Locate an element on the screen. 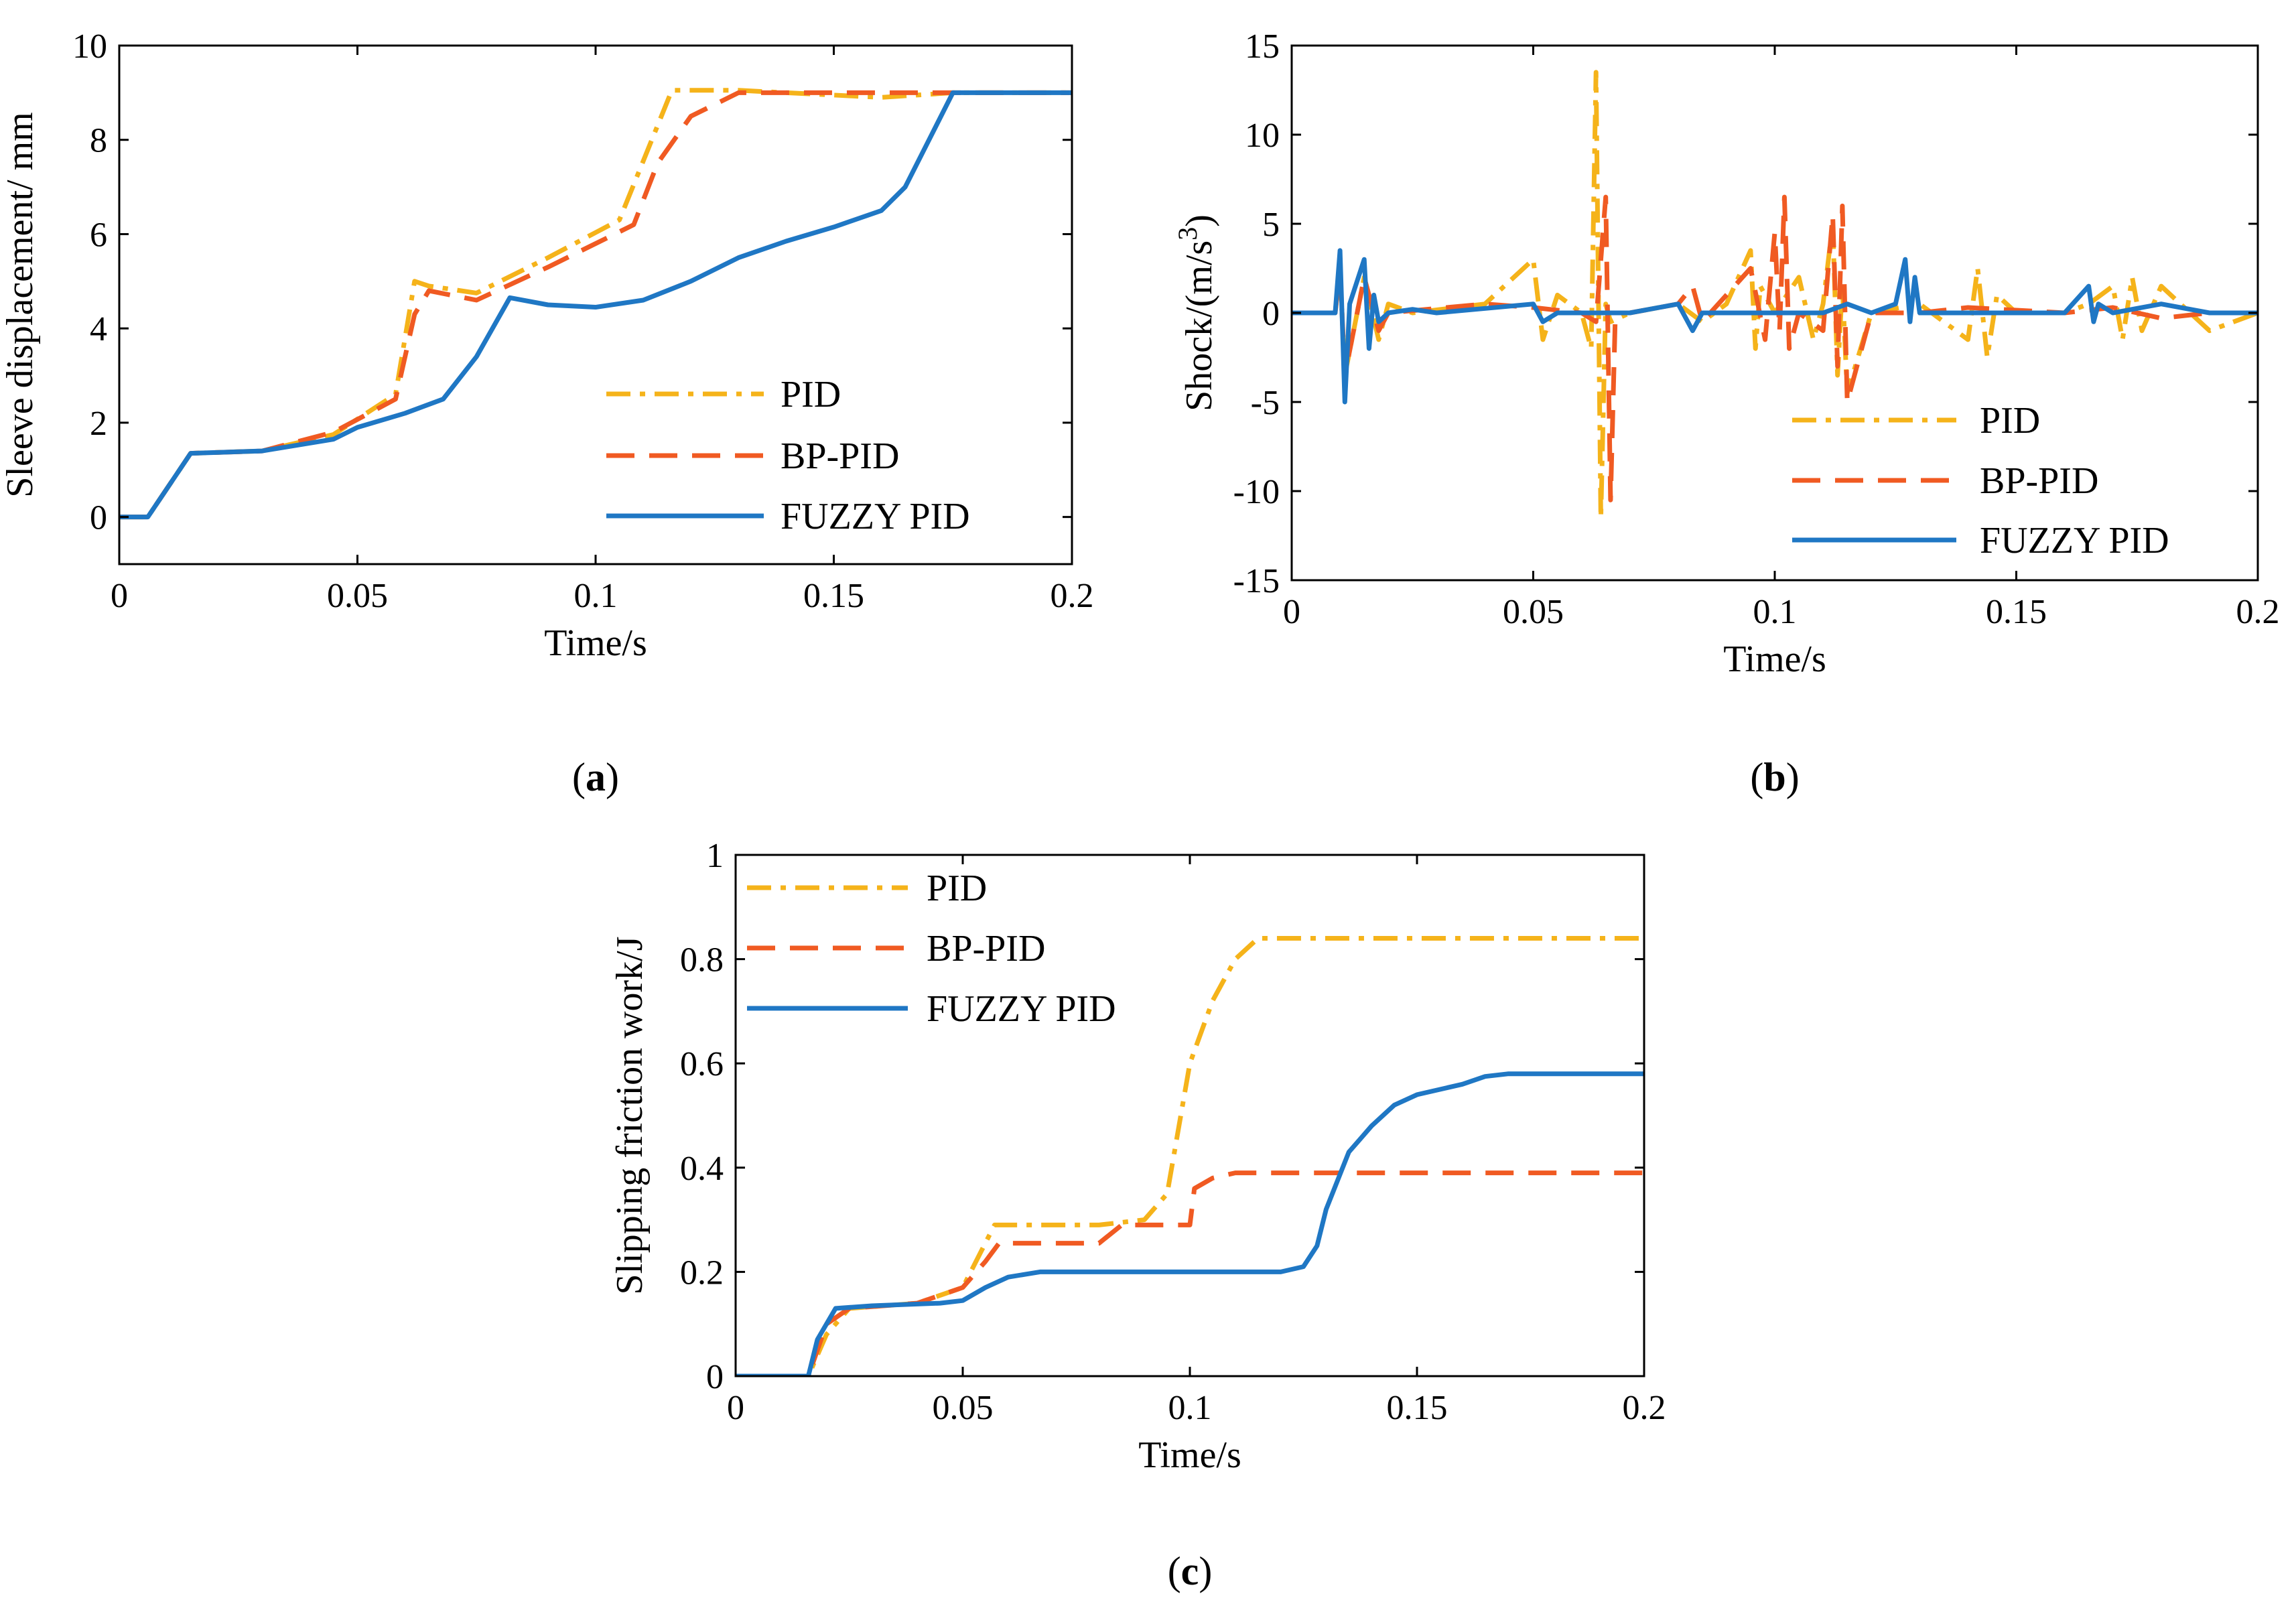 Image resolution: width=2296 pixels, height=1618 pixels. panel-label: (a) is located at coordinates (595, 777).